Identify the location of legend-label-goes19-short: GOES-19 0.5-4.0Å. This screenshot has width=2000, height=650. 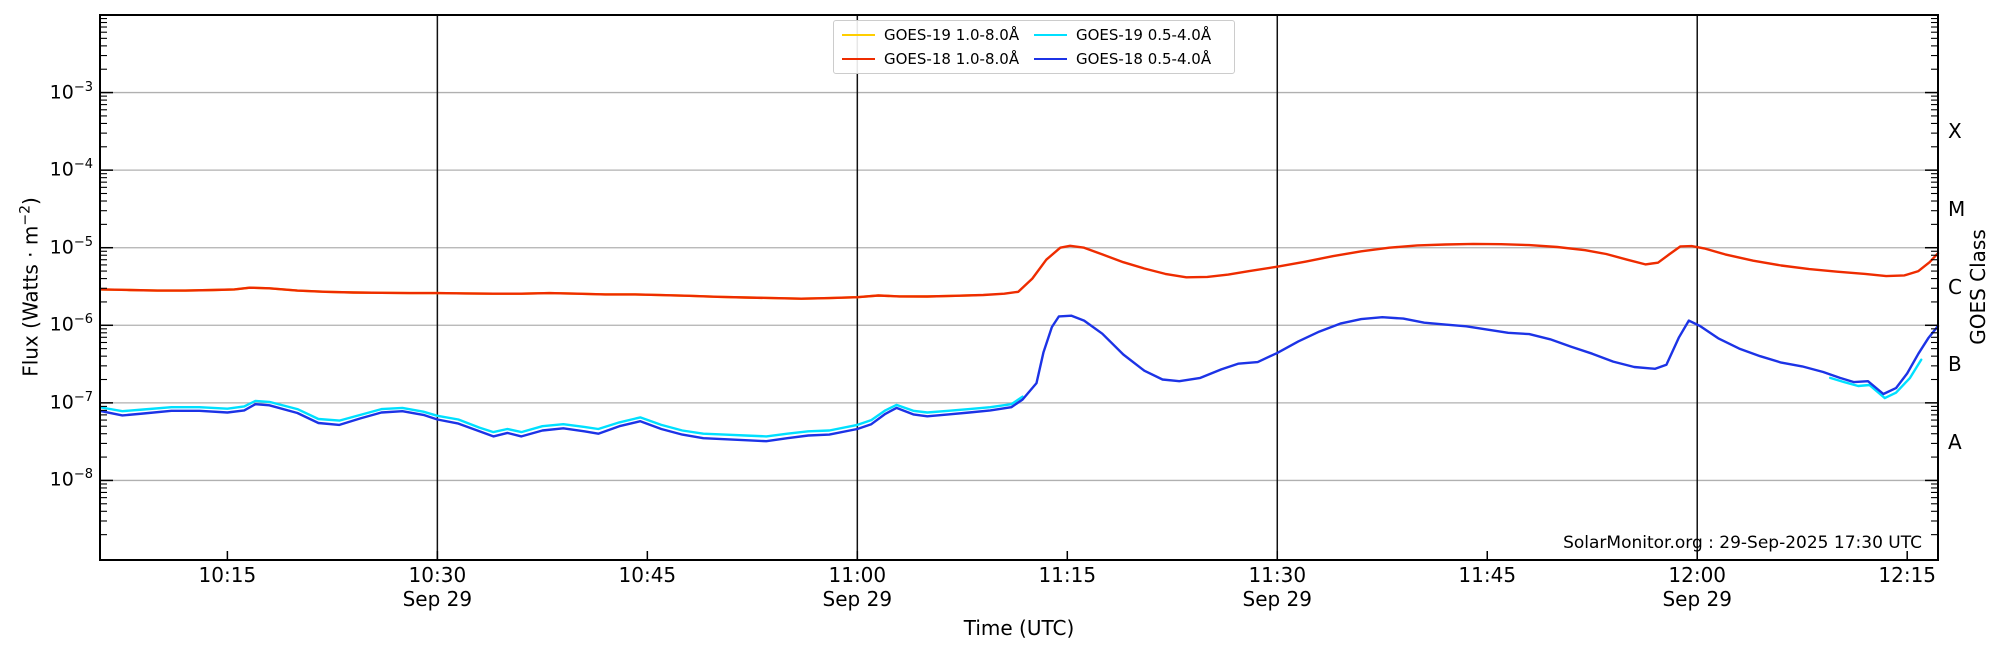
(1144, 35).